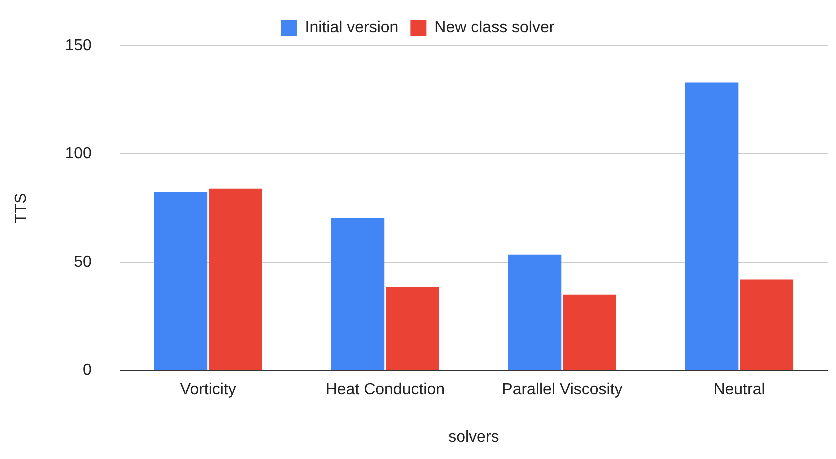 The width and height of the screenshot is (836, 459). Describe the element at coordinates (562, 390) in the screenshot. I see `x-tick-label: Parallel Viscosity` at that location.